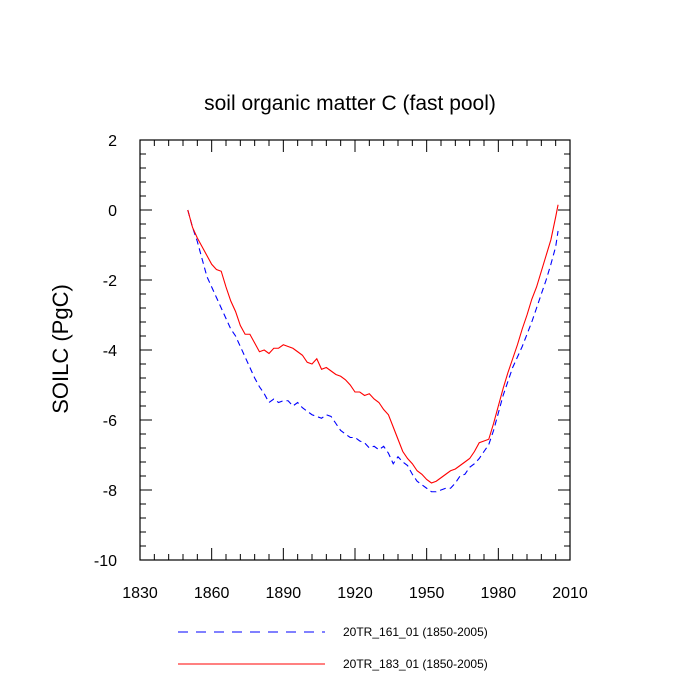  Describe the element at coordinates (212, 593) in the screenshot. I see `x-tick-label: 1860` at that location.